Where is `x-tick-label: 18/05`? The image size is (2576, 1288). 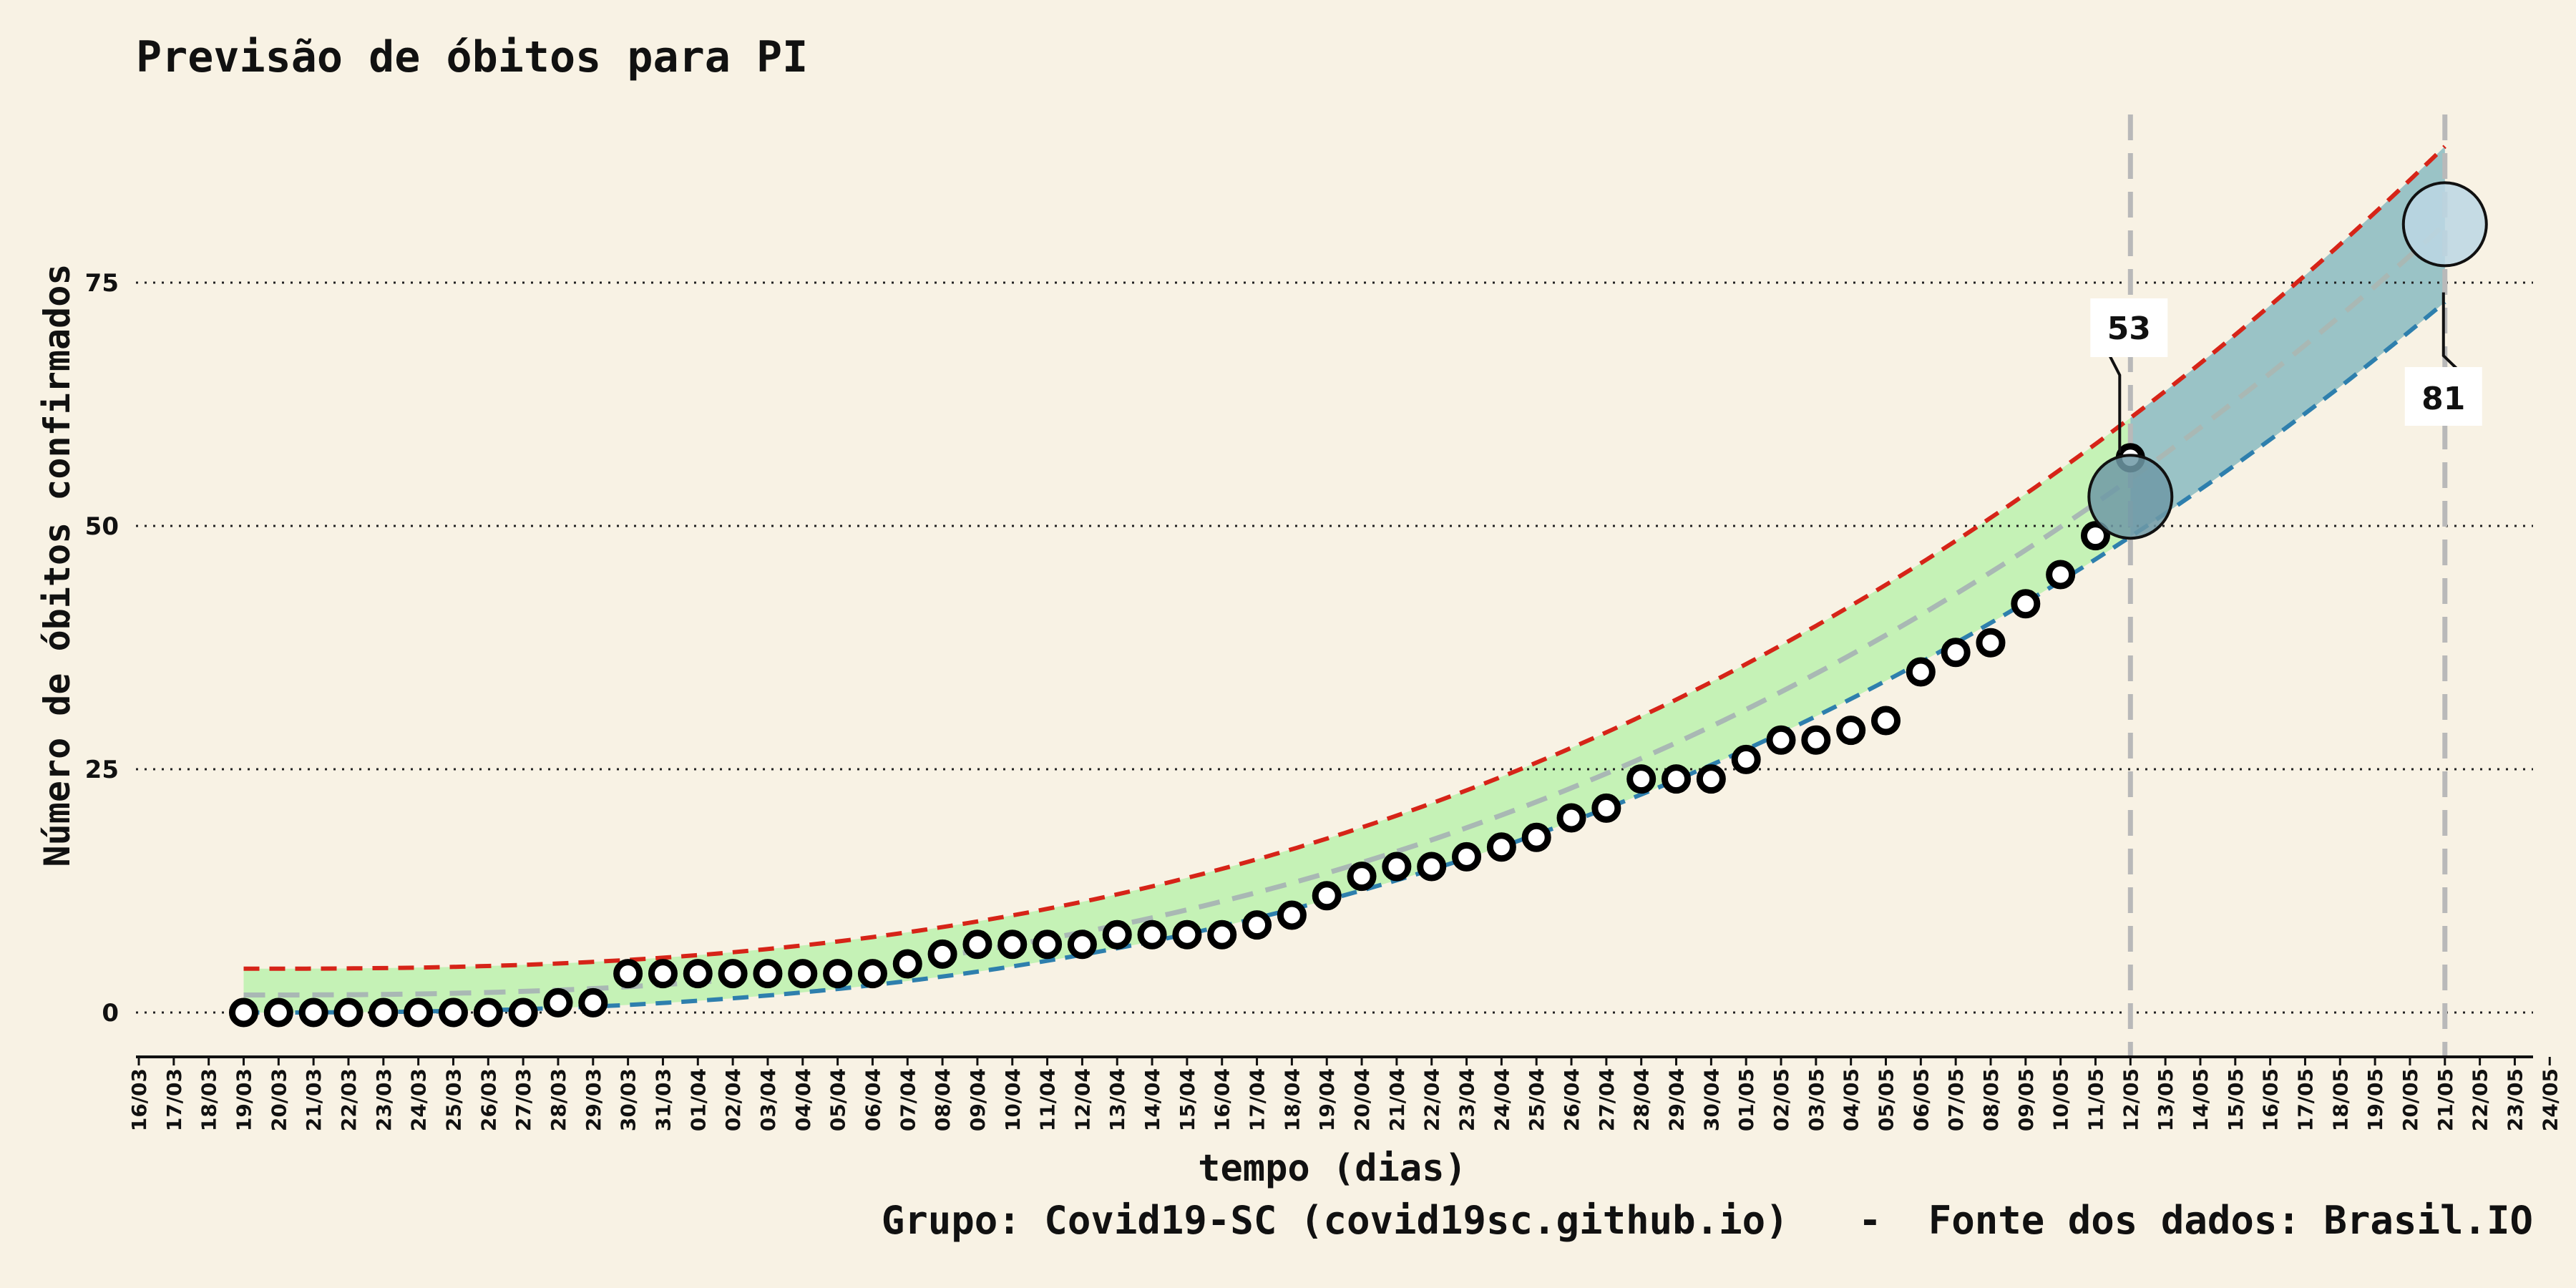 x-tick-label: 18/05 is located at coordinates (2340, 1099).